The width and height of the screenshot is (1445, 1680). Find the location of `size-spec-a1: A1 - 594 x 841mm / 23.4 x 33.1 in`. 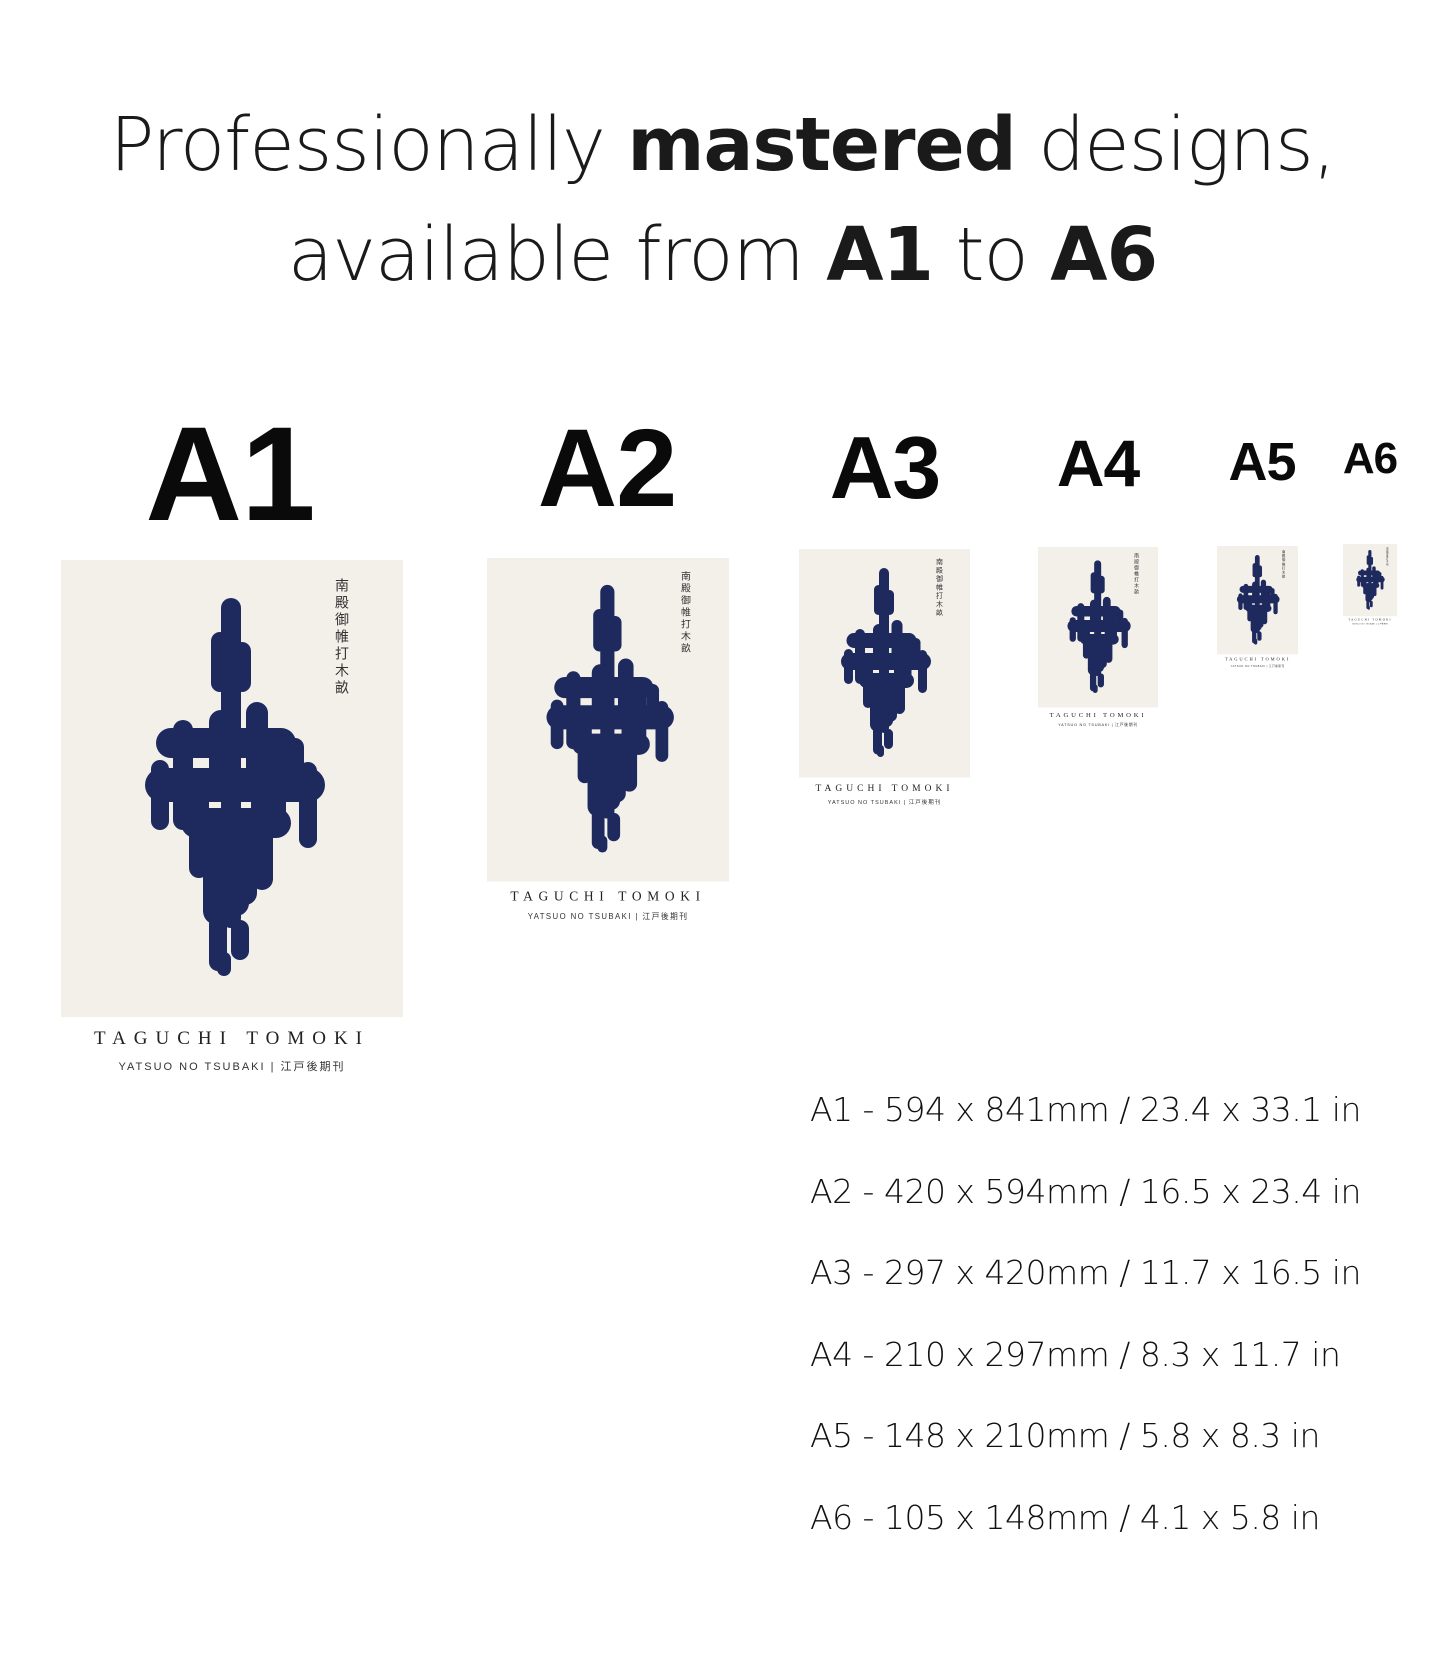

size-spec-a1: A1 - 594 x 841mm / 23.4 x 33.1 in is located at coordinates (1085, 1109).